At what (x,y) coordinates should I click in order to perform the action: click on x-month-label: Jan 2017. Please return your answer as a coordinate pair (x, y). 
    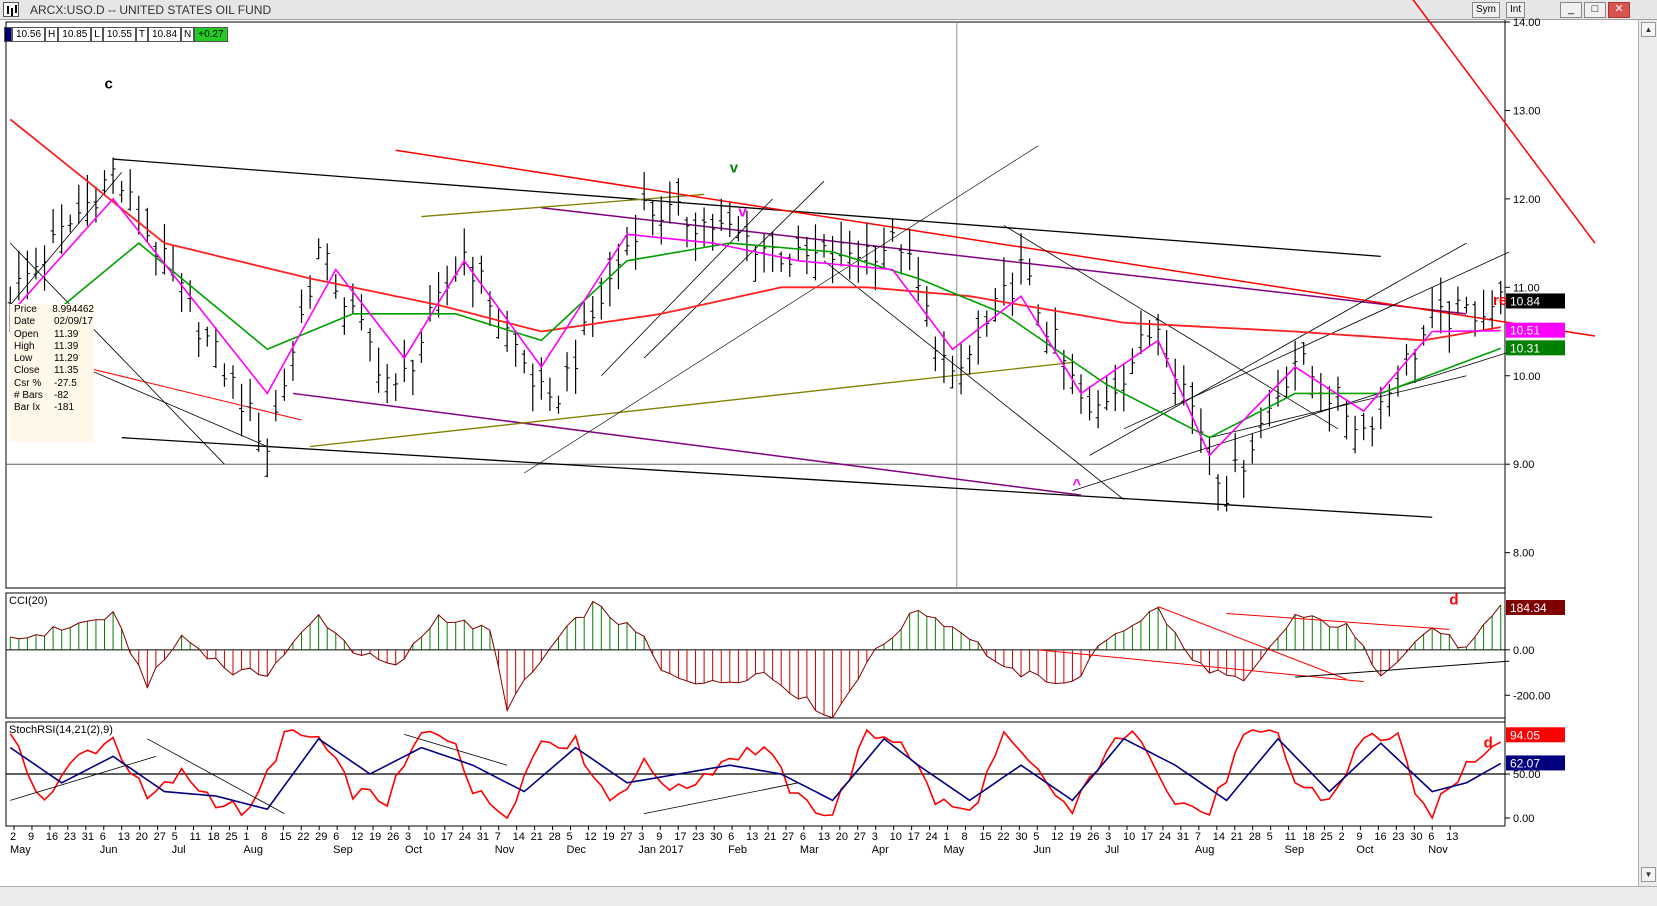
    Looking at the image, I should click on (660, 850).